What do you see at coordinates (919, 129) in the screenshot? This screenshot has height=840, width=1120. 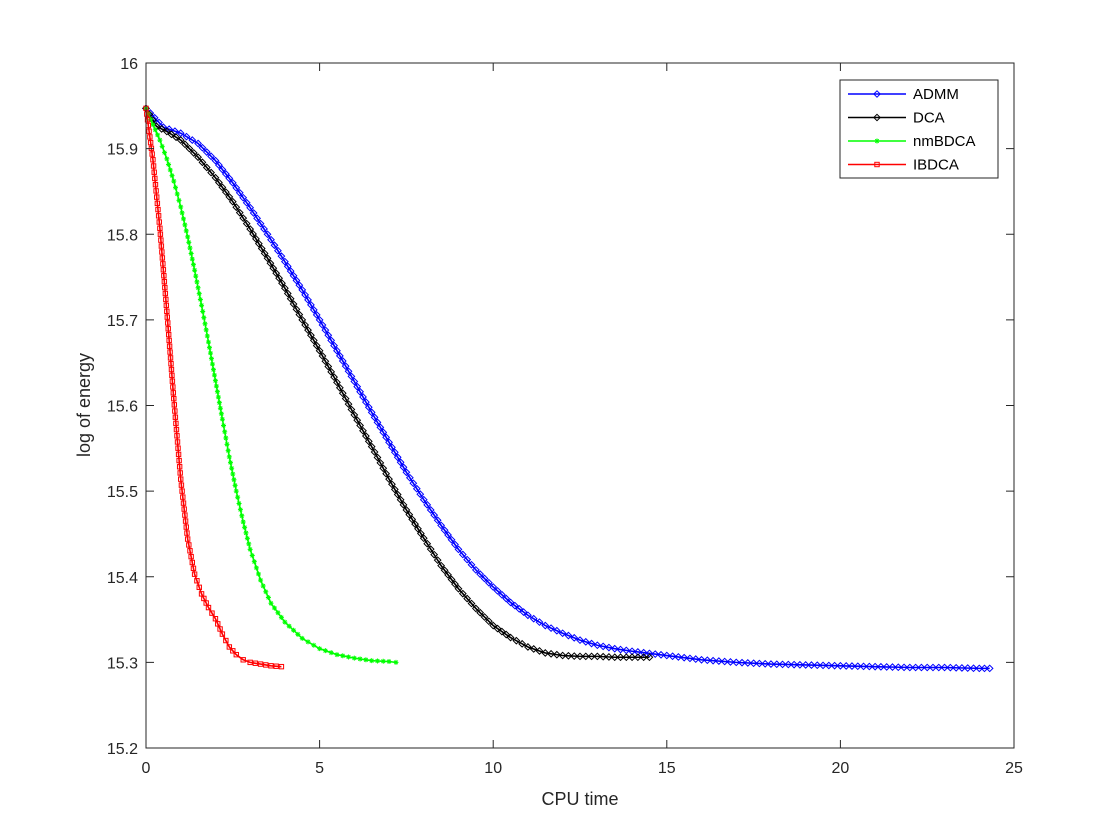 I see `legend-box` at bounding box center [919, 129].